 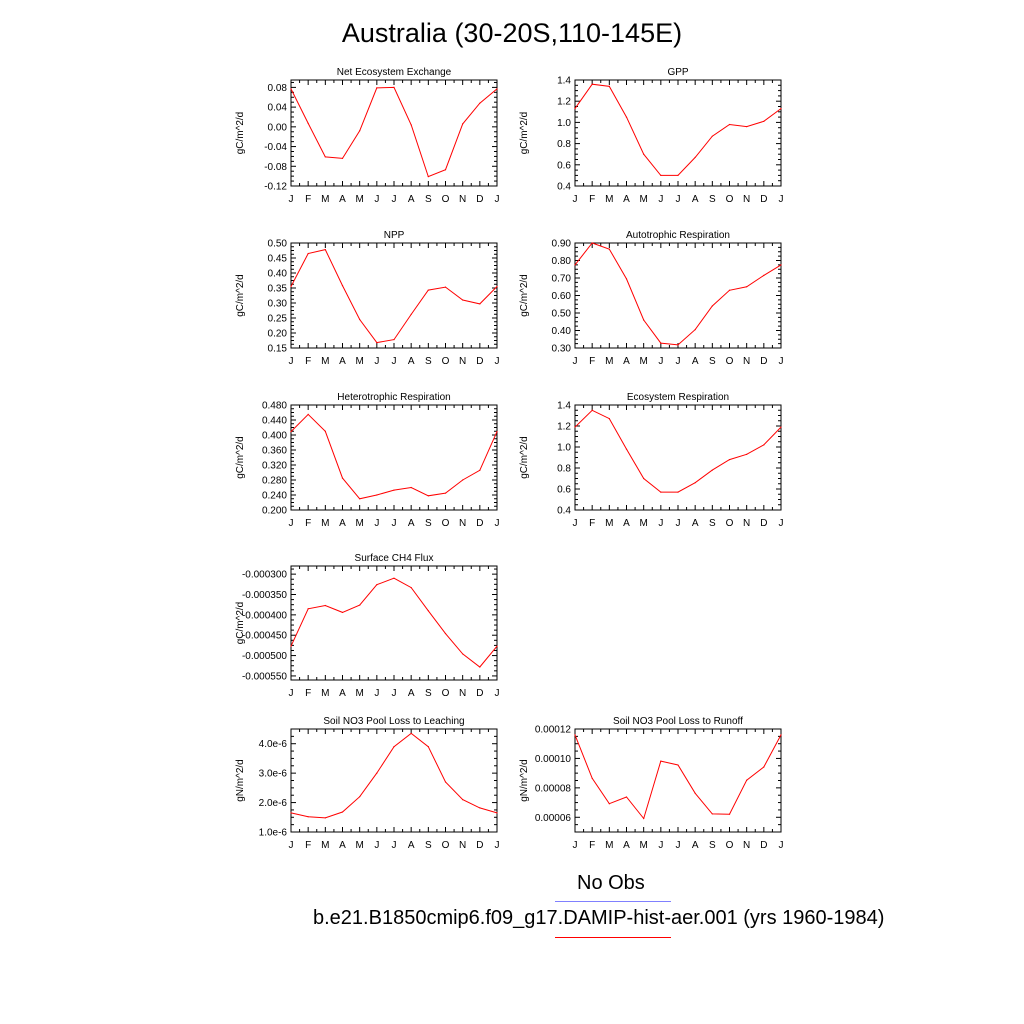 What do you see at coordinates (278, 259) in the screenshot?
I see `y-tick-label: 0.45` at bounding box center [278, 259].